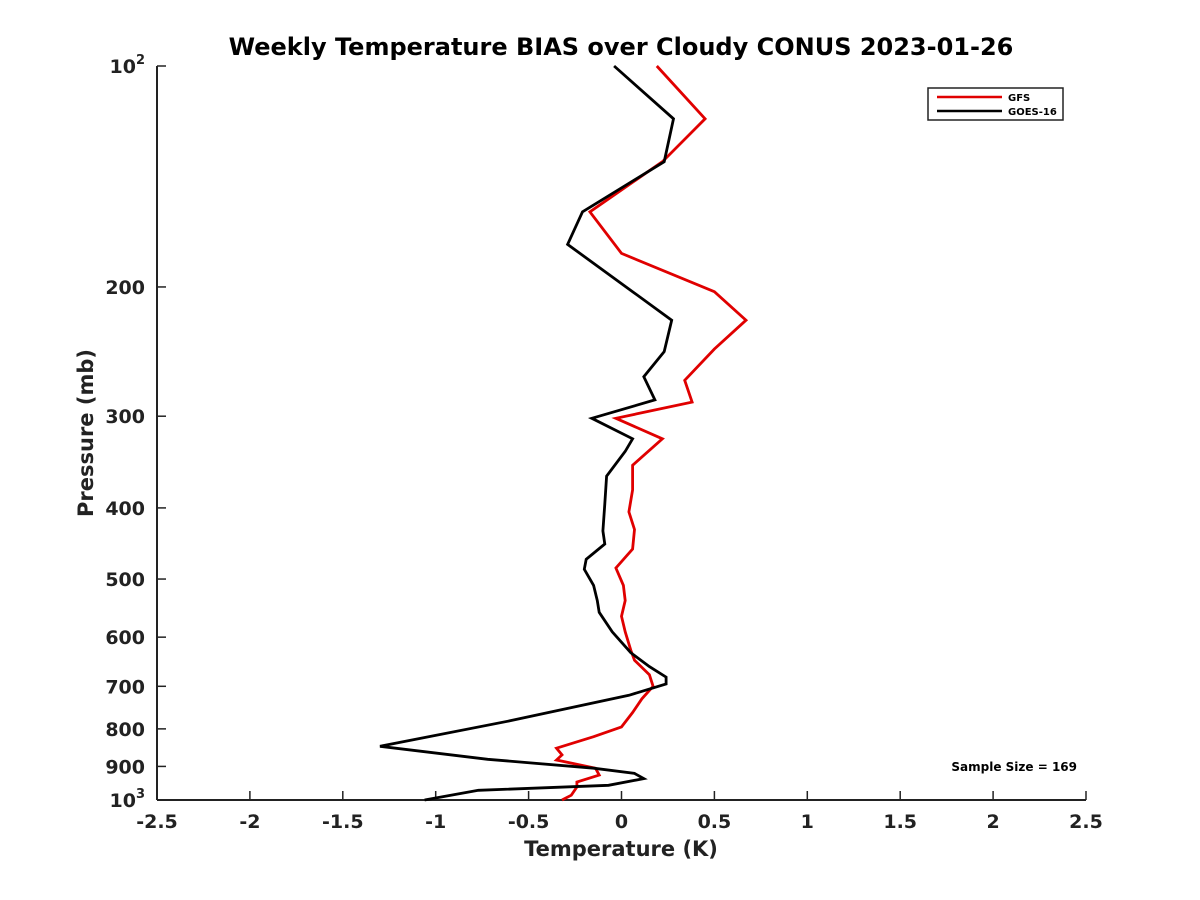  Describe the element at coordinates (1032, 112) in the screenshot. I see `legend-label-goes16: GOES-16` at that location.